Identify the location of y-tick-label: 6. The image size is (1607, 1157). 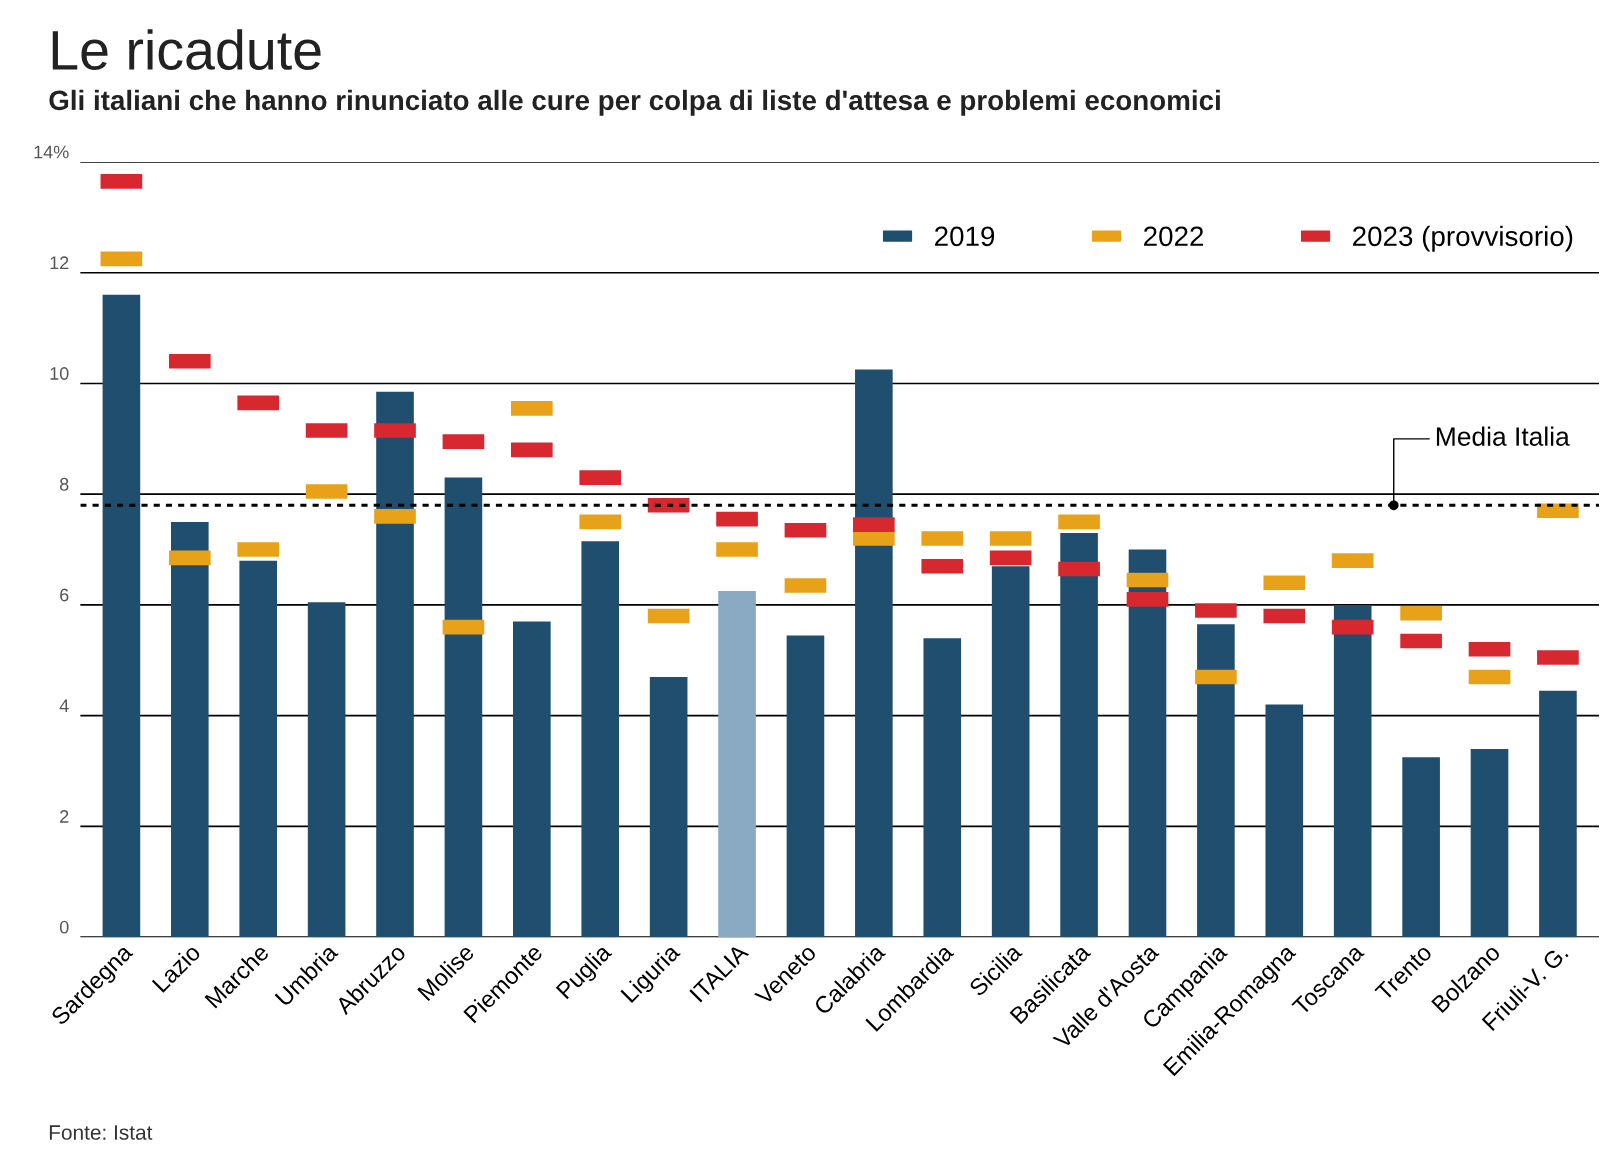
(64, 595).